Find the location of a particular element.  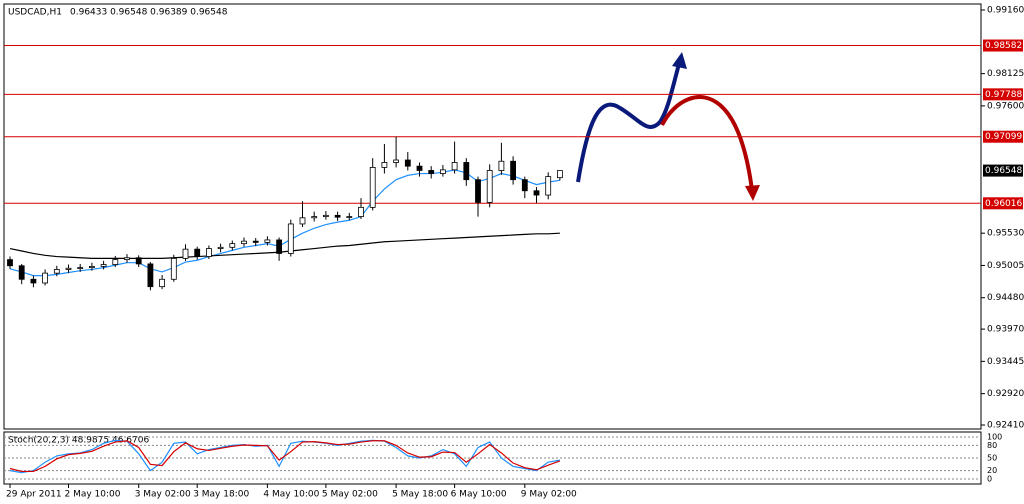

y-tick-label: 0.92410 is located at coordinates (1005, 426).